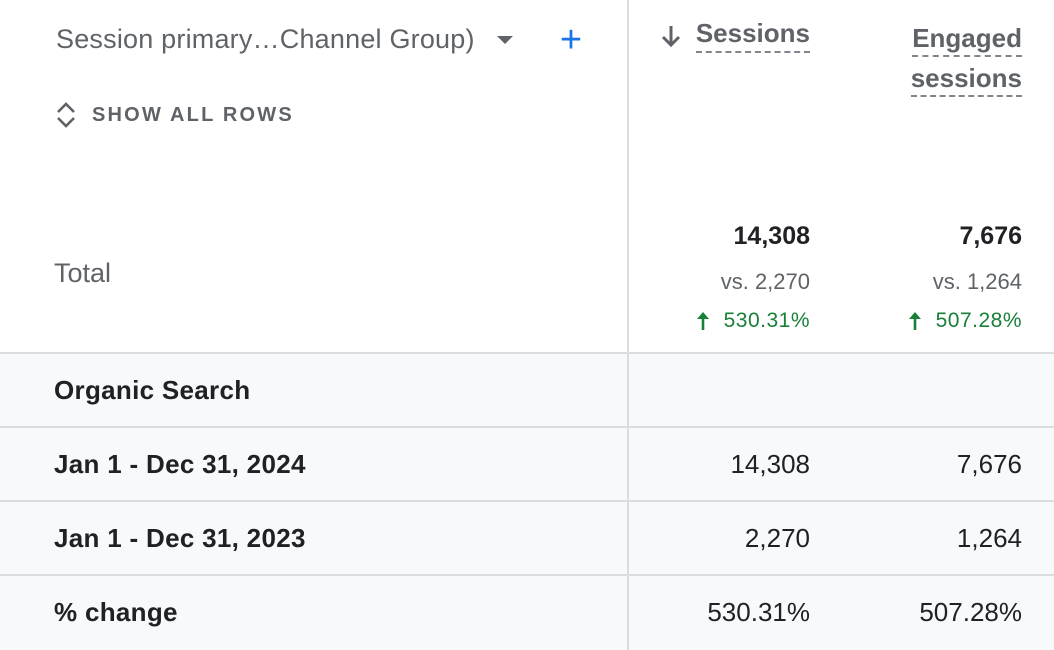 The height and width of the screenshot is (650, 1054). Describe the element at coordinates (990, 236) in the screenshot. I see `engaged-total-value: 7,676` at that location.